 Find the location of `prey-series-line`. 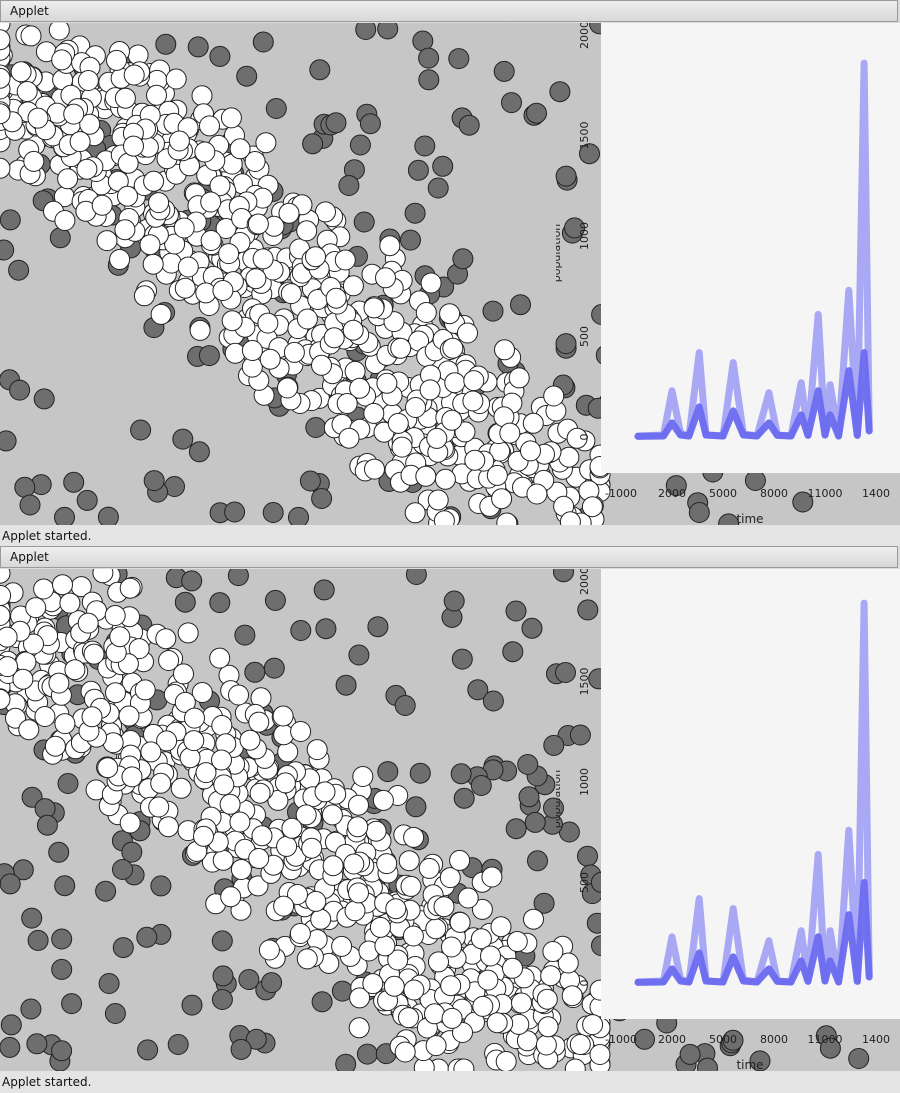

prey-series-line is located at coordinates (753, 792).